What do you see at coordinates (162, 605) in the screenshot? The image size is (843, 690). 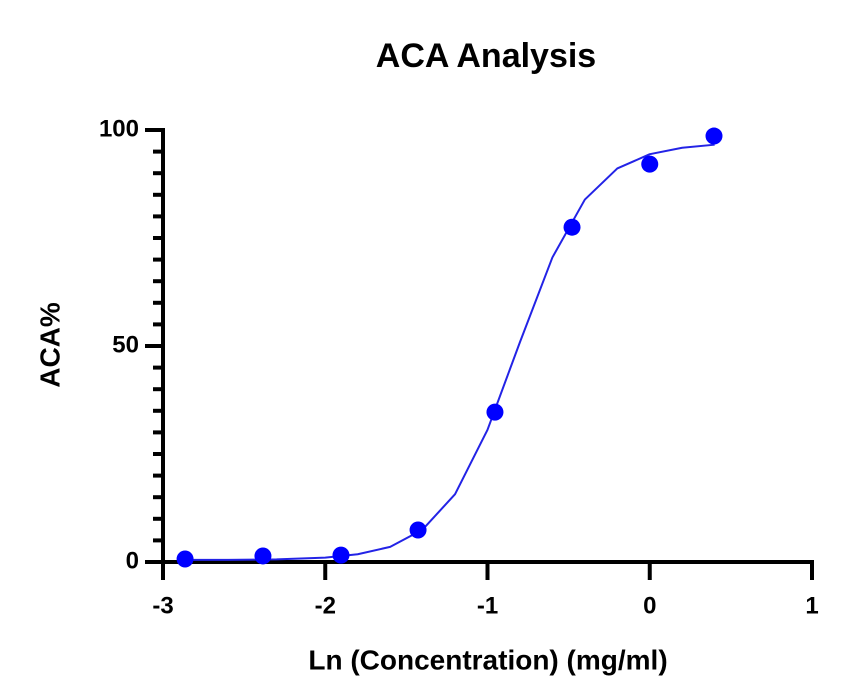 I see `x-tick-label: -3` at bounding box center [162, 605].